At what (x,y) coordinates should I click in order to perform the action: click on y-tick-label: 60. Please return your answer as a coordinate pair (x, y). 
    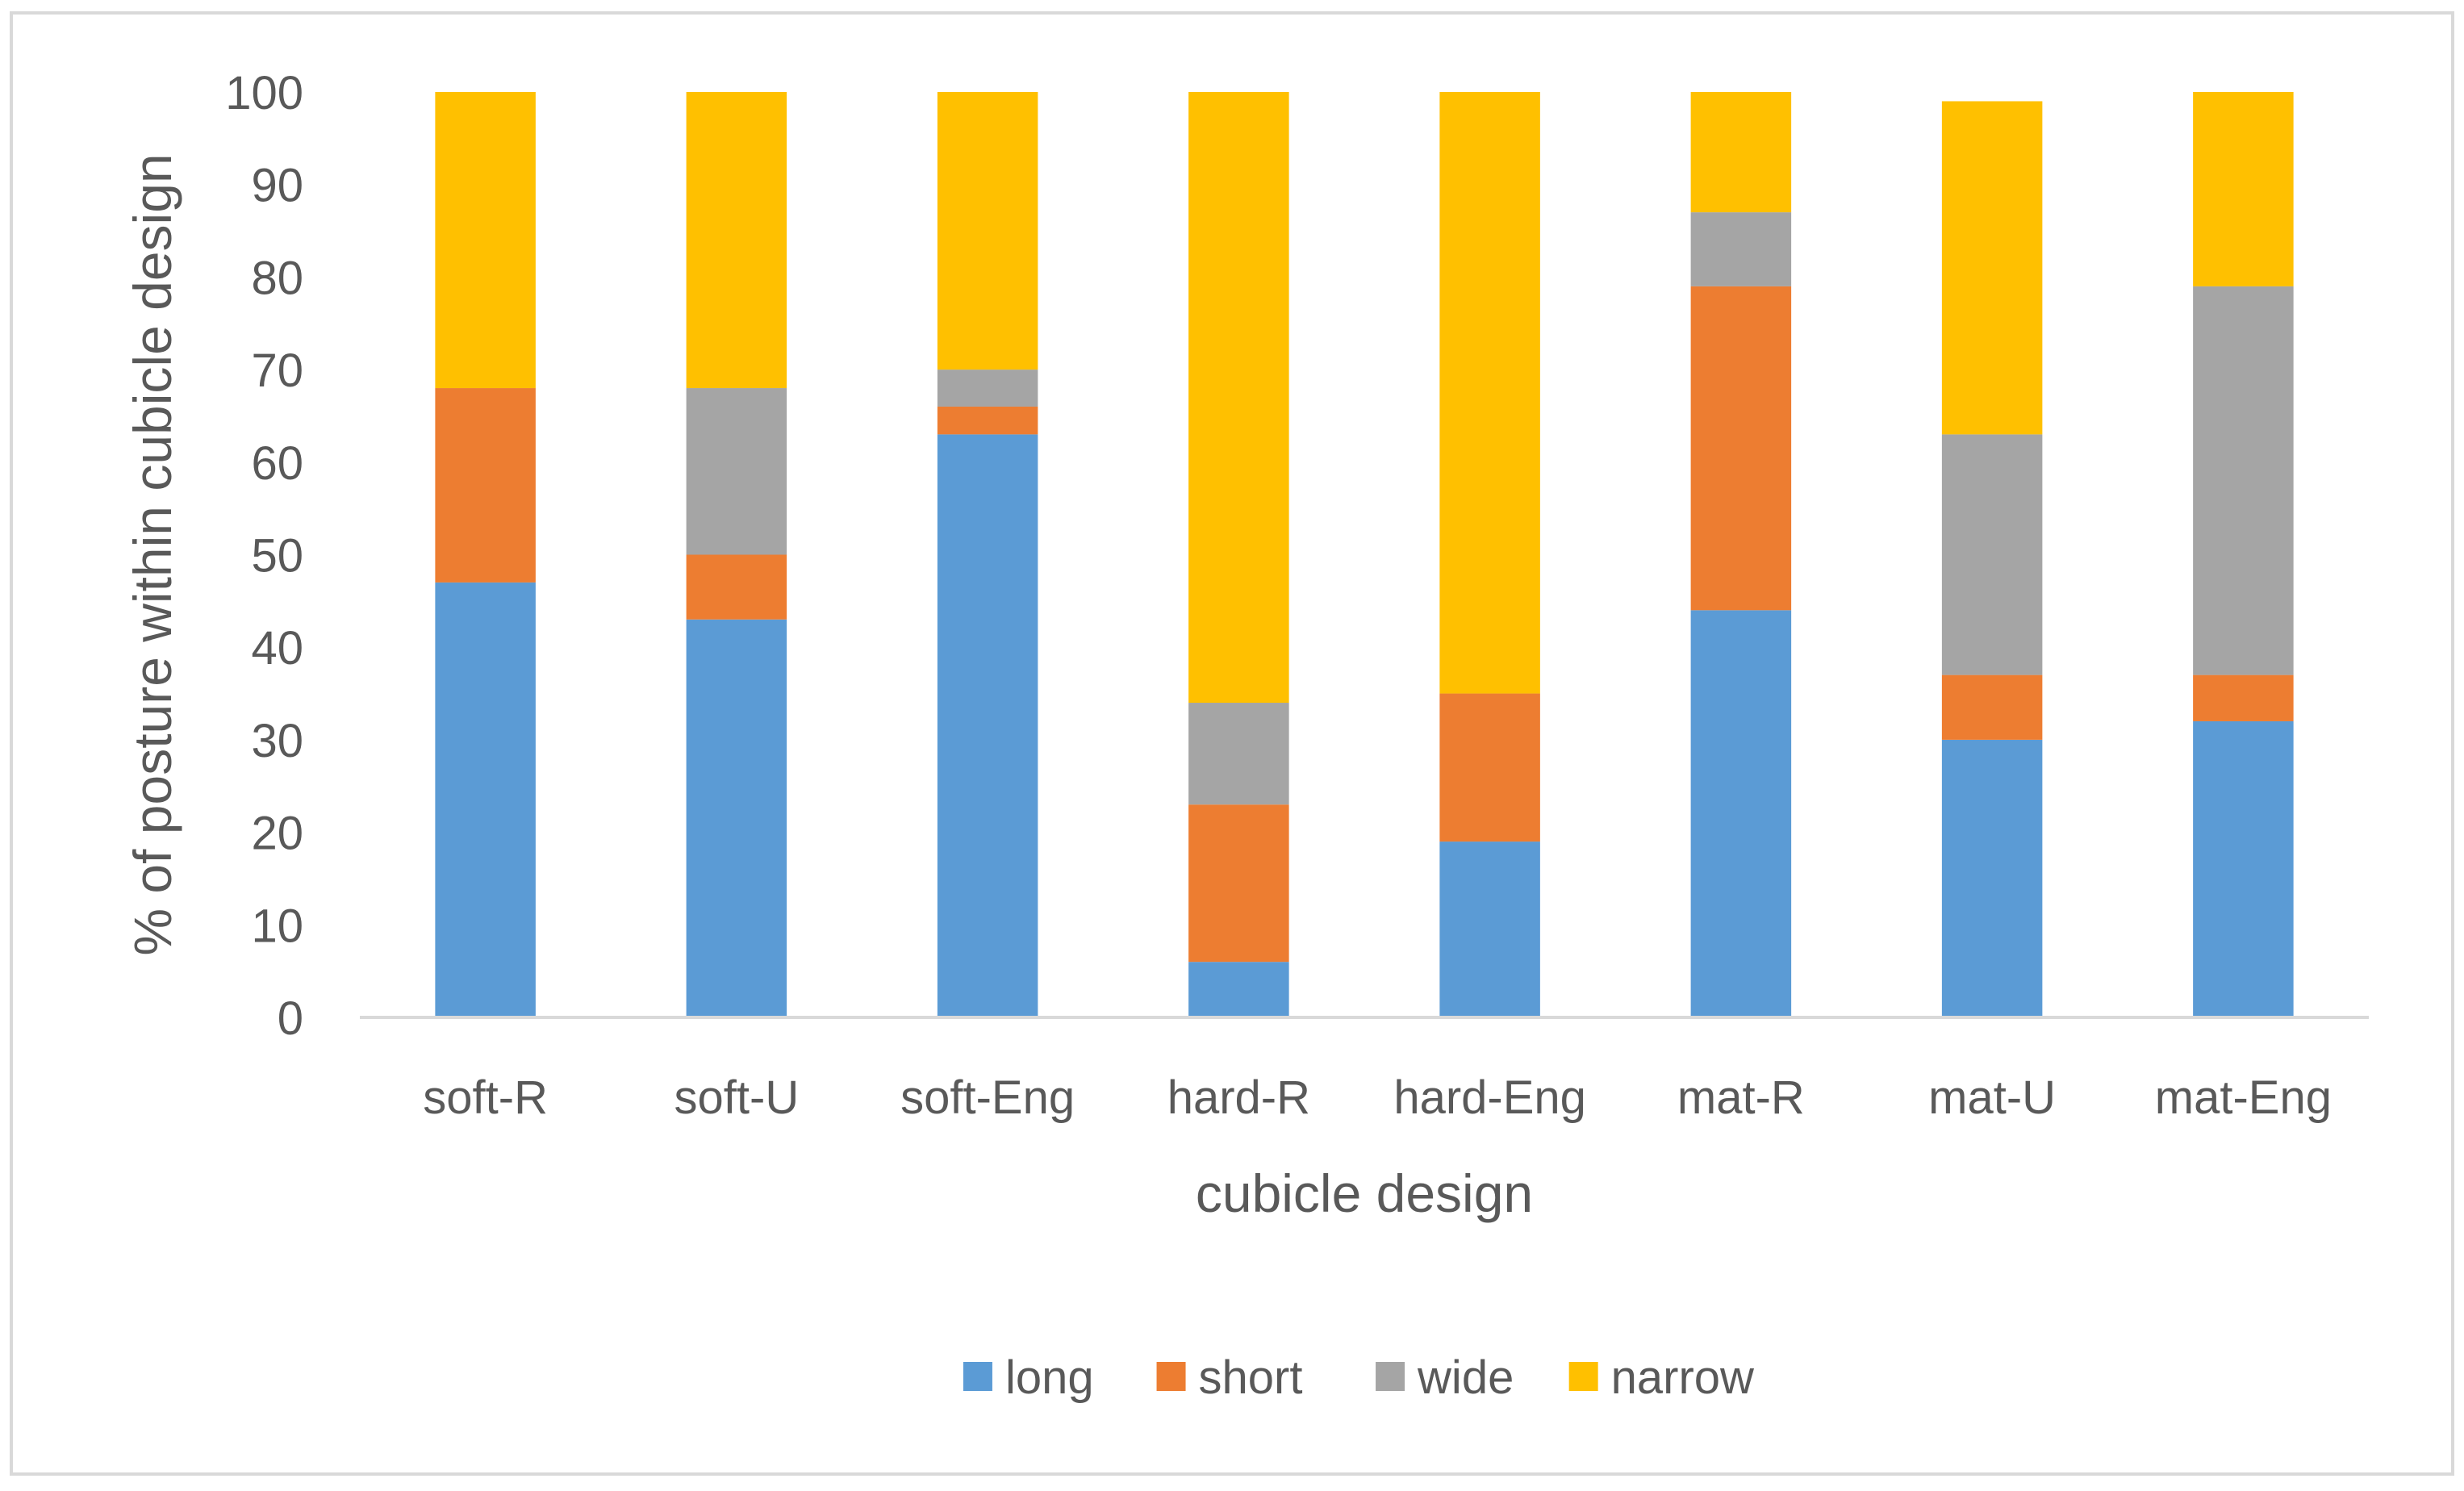
    Looking at the image, I should click on (277, 463).